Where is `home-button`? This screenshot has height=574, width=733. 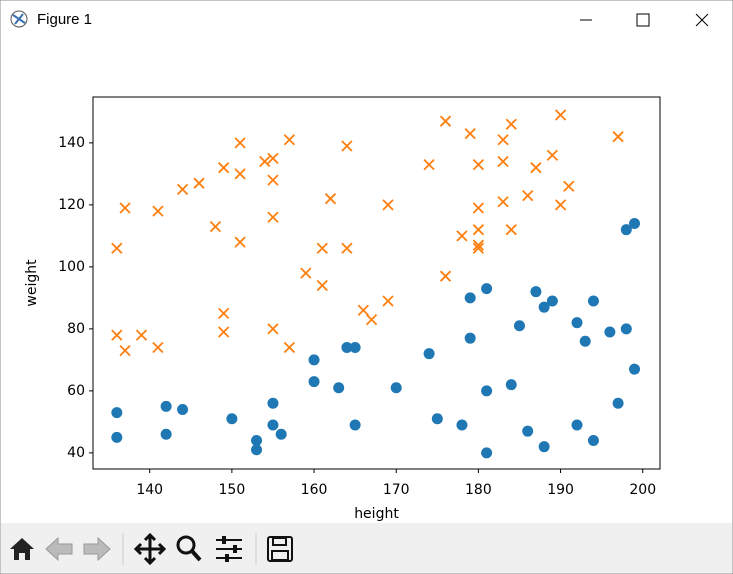 home-button is located at coordinates (22, 549).